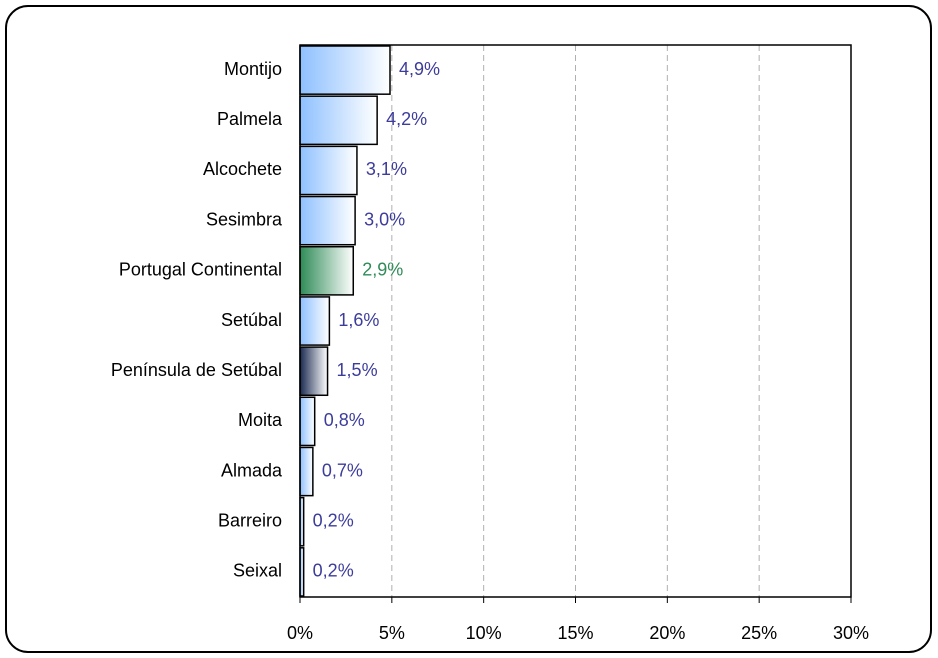 Image resolution: width=938 pixels, height=658 pixels. Describe the element at coordinates (419, 69) in the screenshot. I see `value-label: 4,9%` at that location.